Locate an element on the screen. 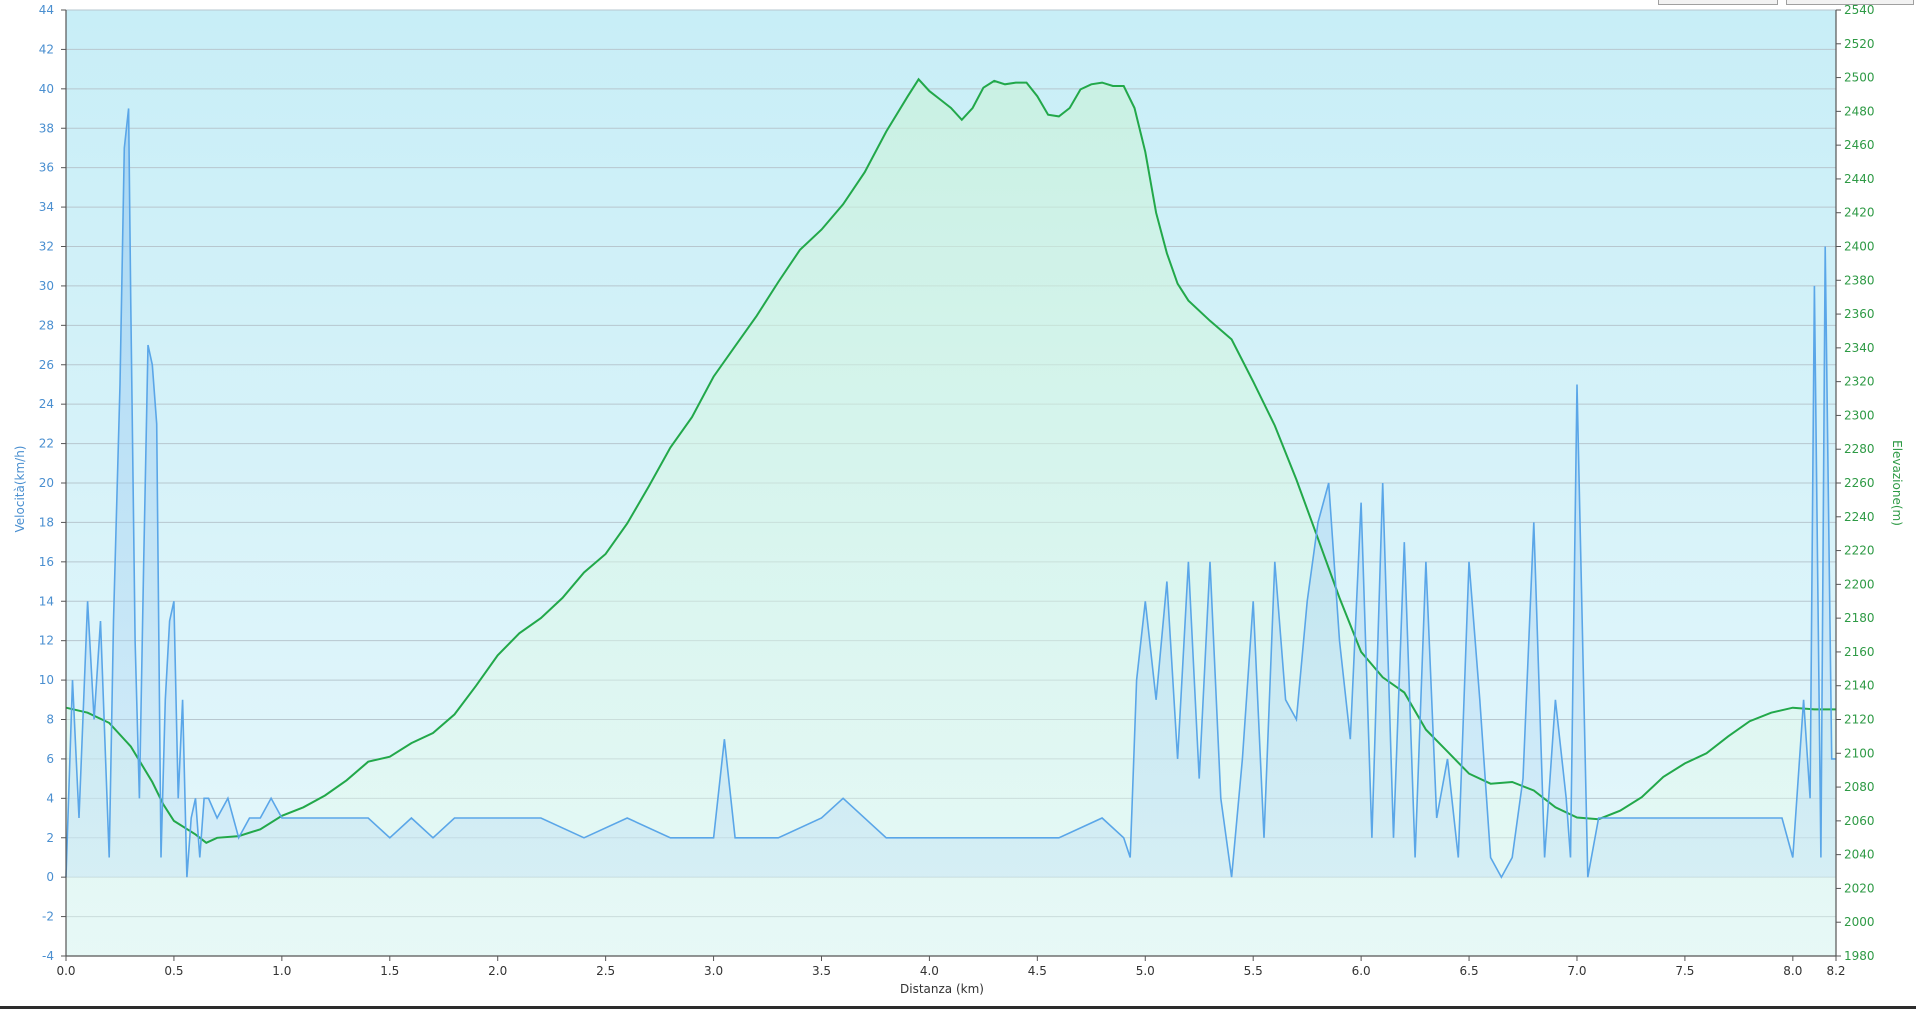 The width and height of the screenshot is (1916, 1009). y-left-tick-label: 36 is located at coordinates (46, 168).